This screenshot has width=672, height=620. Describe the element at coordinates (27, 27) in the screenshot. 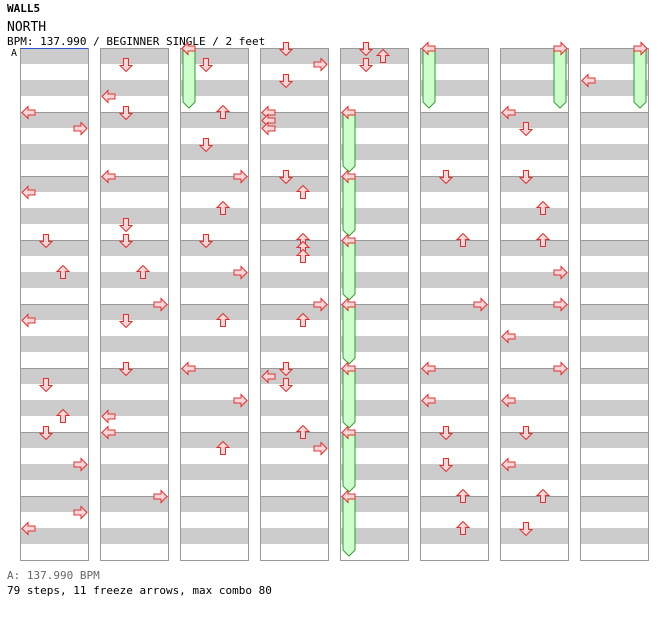

I see `difficulty-name: NORTH` at that location.